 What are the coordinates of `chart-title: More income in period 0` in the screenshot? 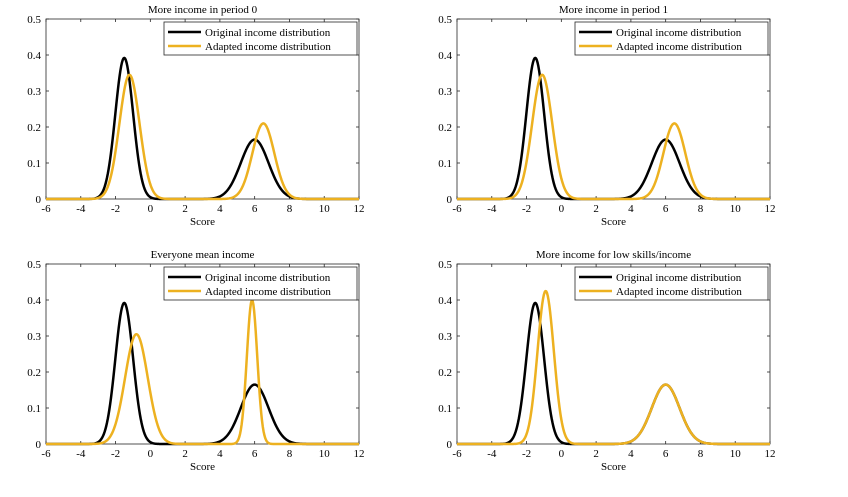 It's located at (203, 10).